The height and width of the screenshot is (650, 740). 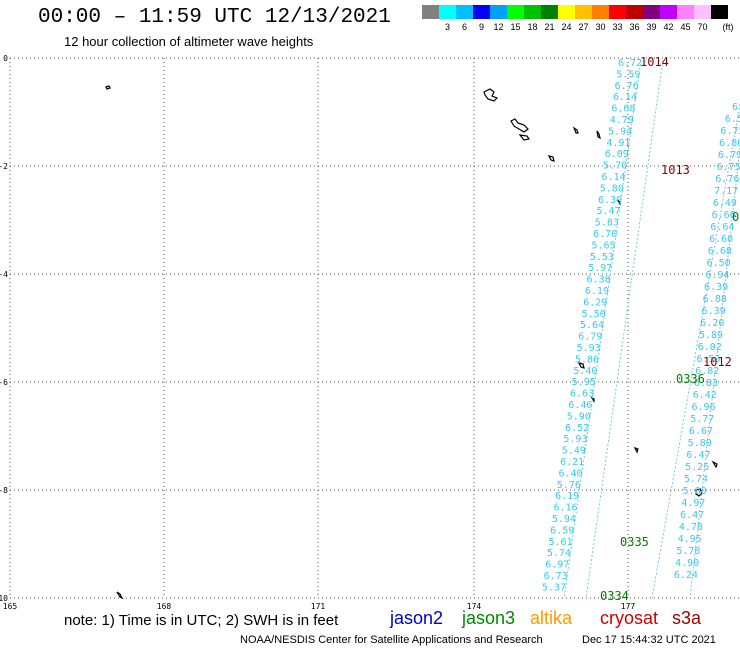 What do you see at coordinates (722, 227) in the screenshot?
I see `swh-value: 6.64` at bounding box center [722, 227].